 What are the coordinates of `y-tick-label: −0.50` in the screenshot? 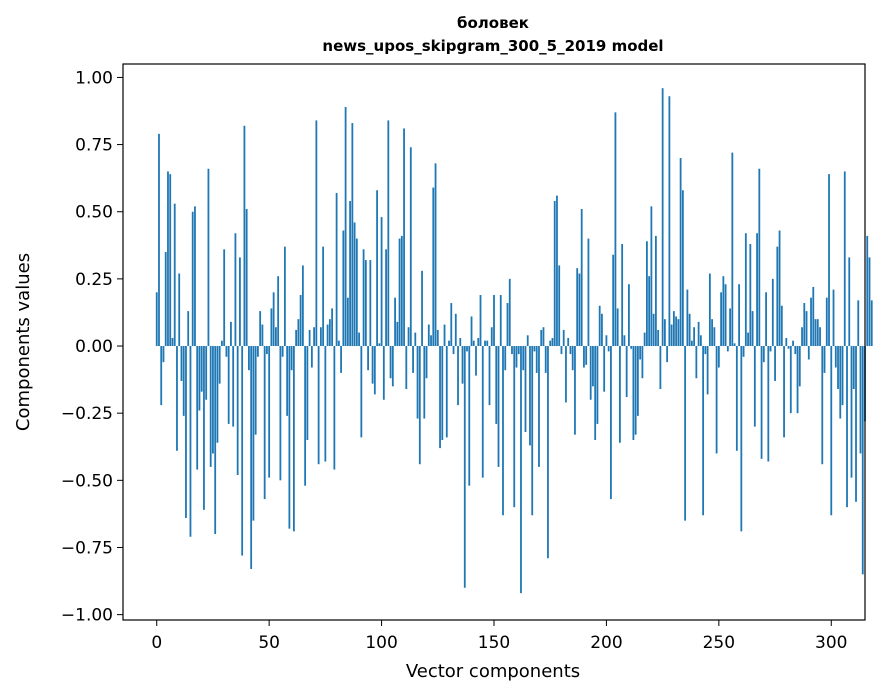 It's located at (87, 481).